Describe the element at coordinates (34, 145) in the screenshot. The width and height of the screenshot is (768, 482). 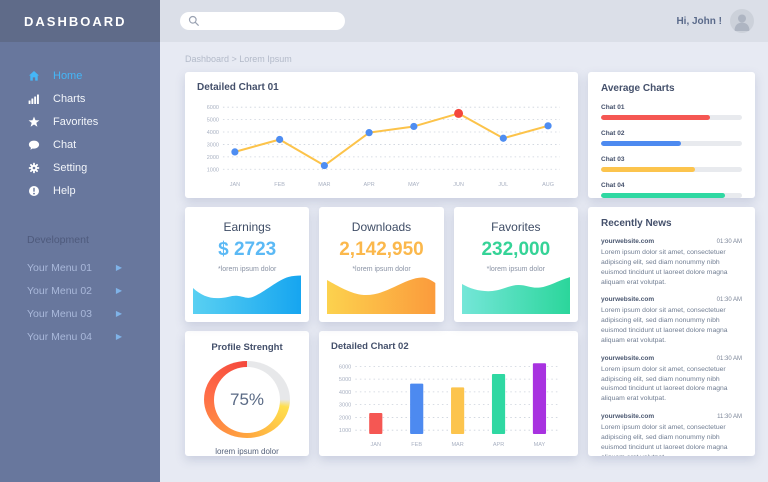
I see `chat-bubble-icon` at that location.